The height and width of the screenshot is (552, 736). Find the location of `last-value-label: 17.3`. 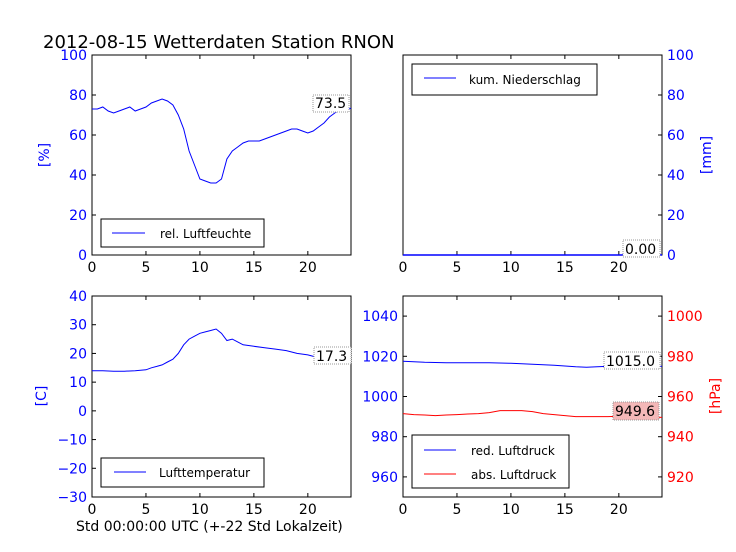

last-value-label: 17.3 is located at coordinates (332, 355).